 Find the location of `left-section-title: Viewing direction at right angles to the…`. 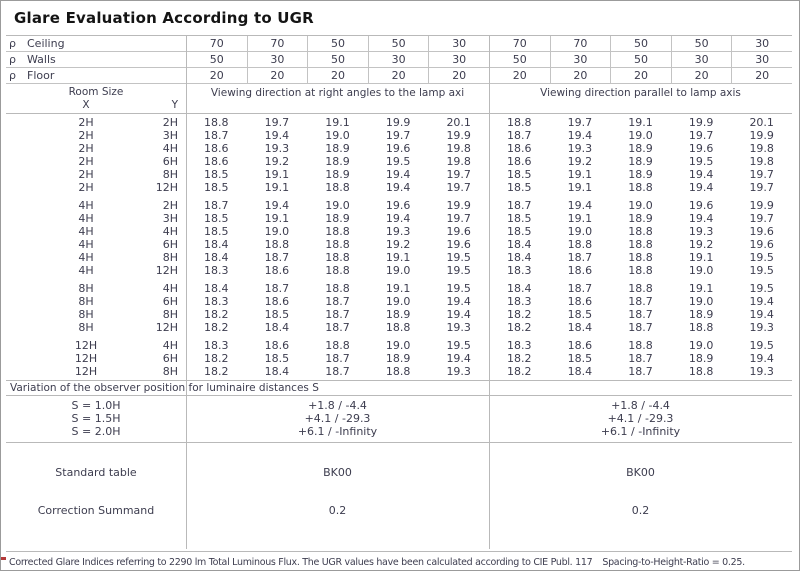

left-section-title: Viewing direction at right angles to the… is located at coordinates (337, 93).